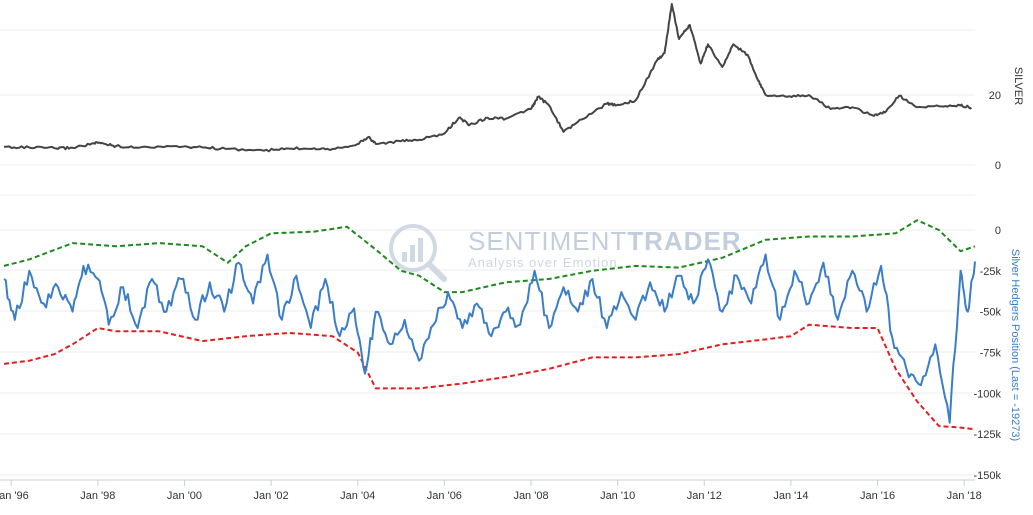 This screenshot has width=1033, height=515. I want to click on x-tick-label: Jan '12, so click(704, 496).